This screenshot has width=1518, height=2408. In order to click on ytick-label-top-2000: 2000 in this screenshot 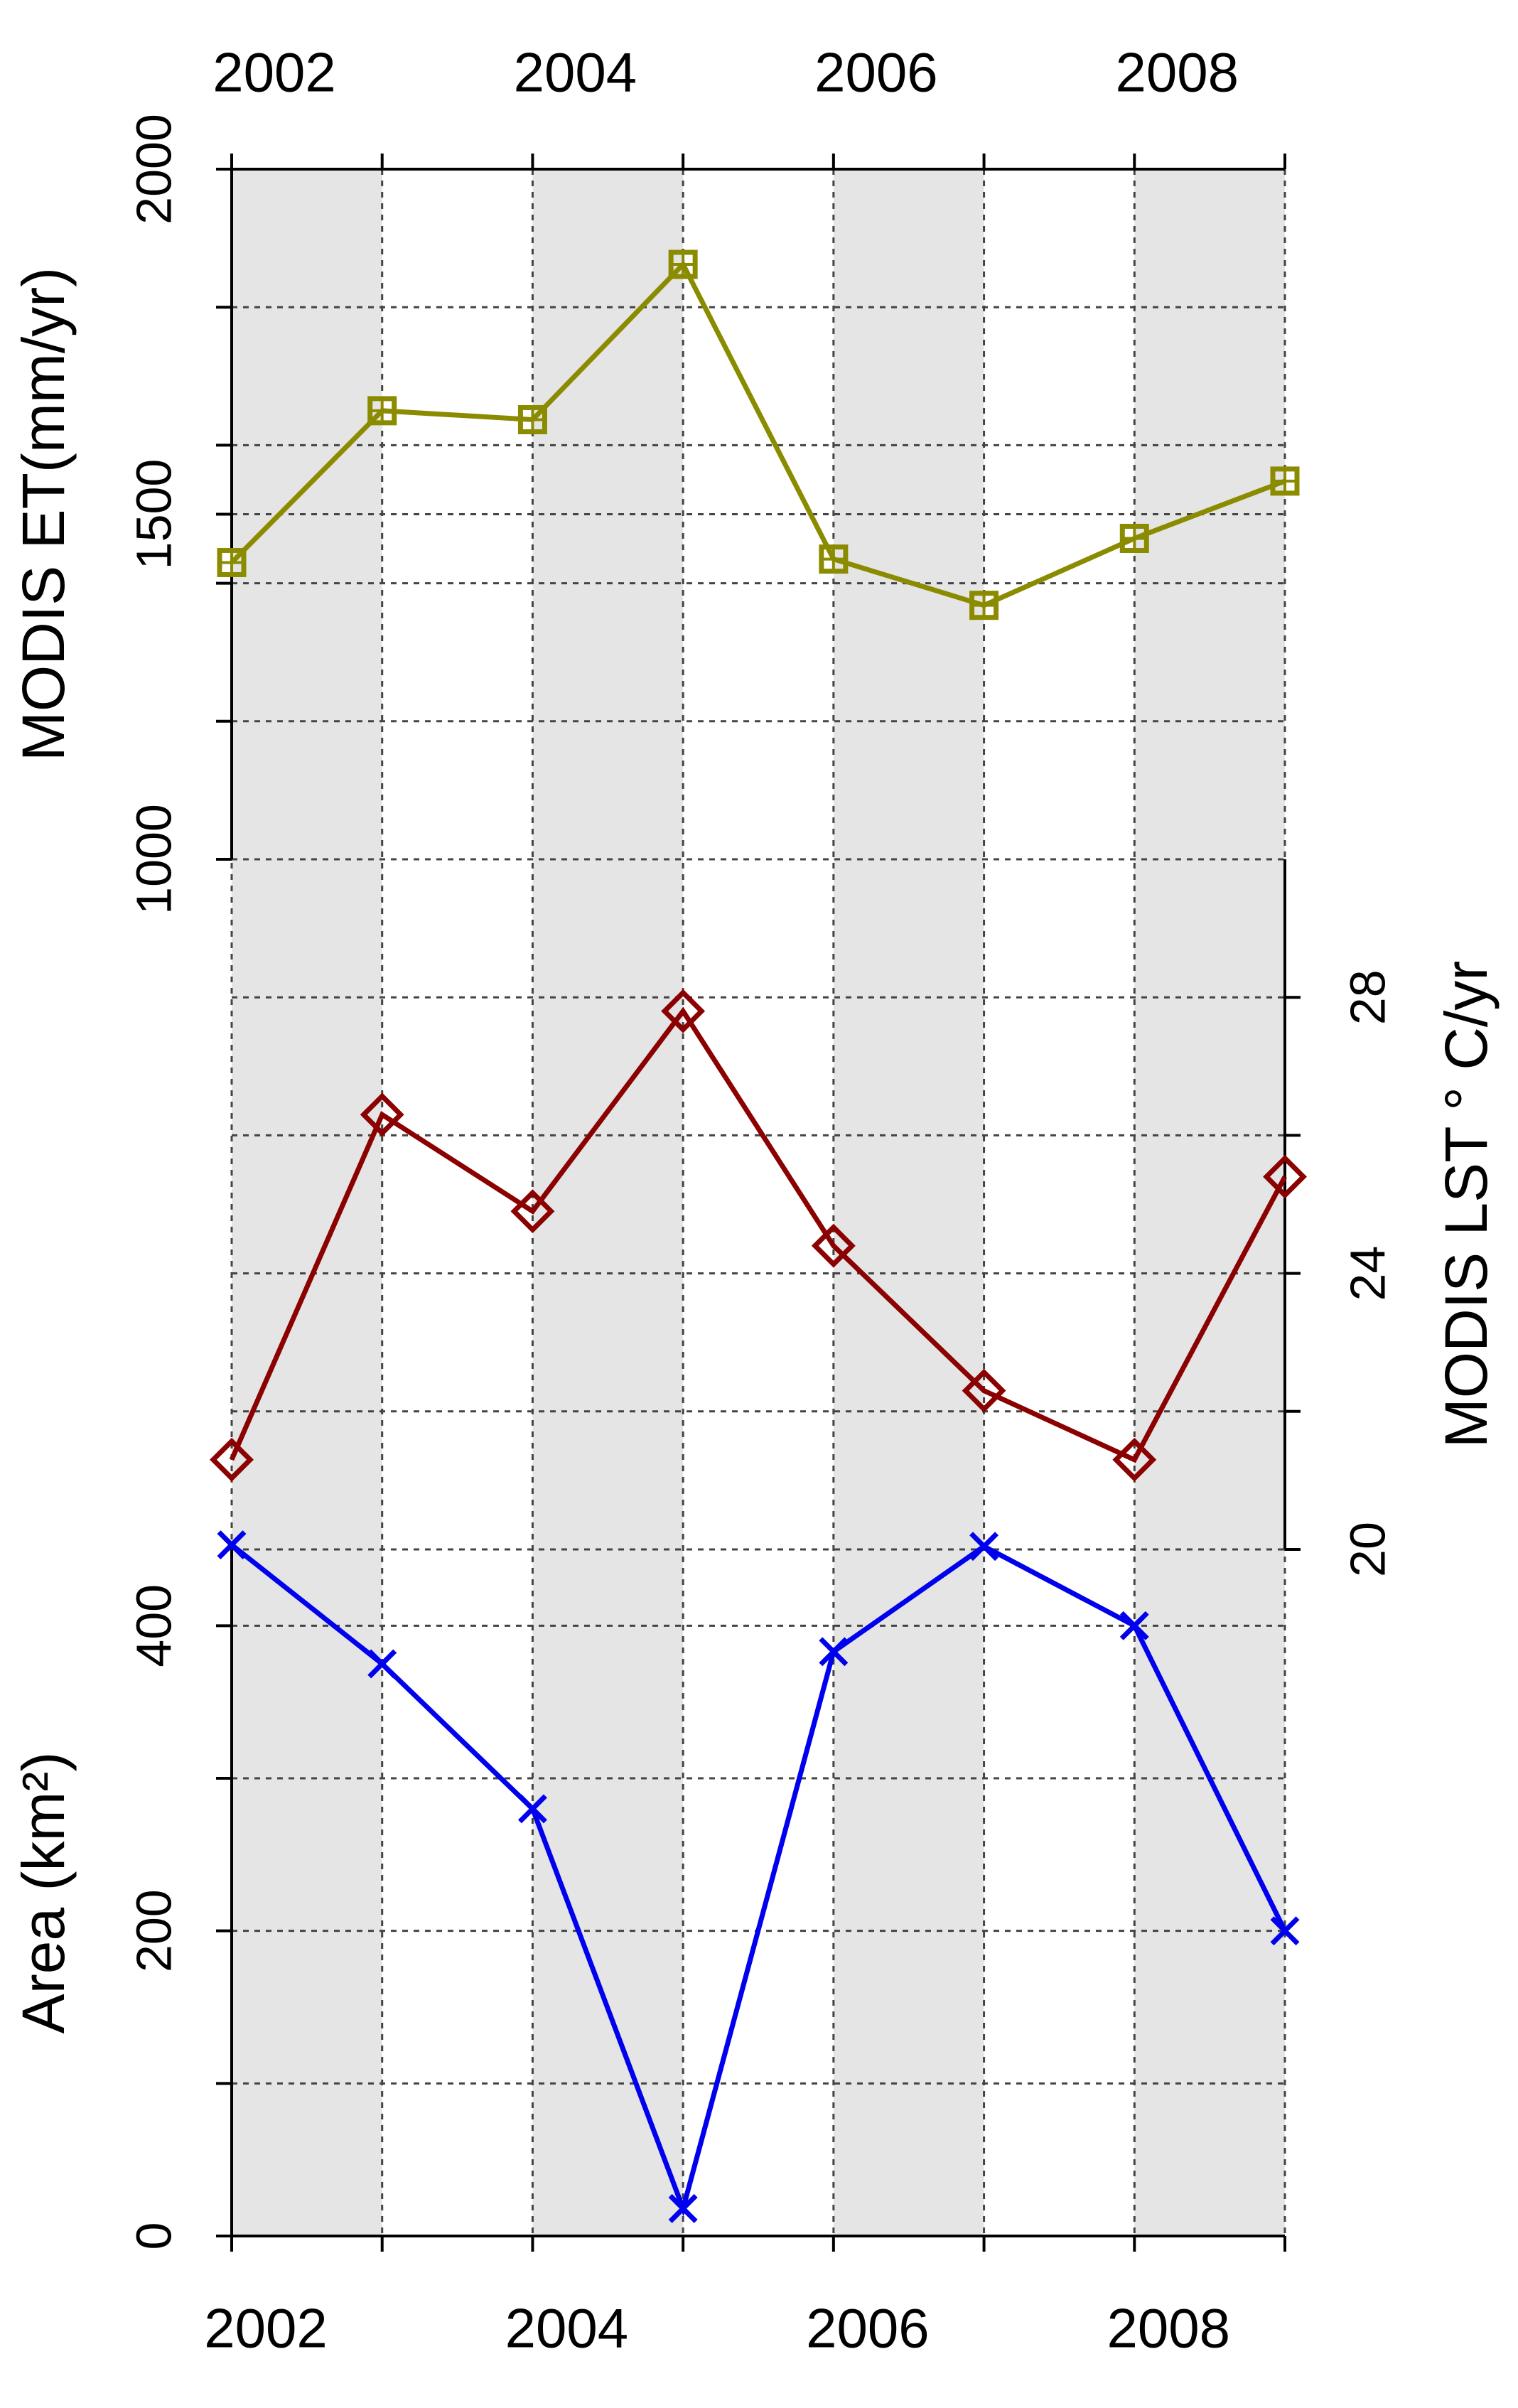, I will do `click(153, 169)`.